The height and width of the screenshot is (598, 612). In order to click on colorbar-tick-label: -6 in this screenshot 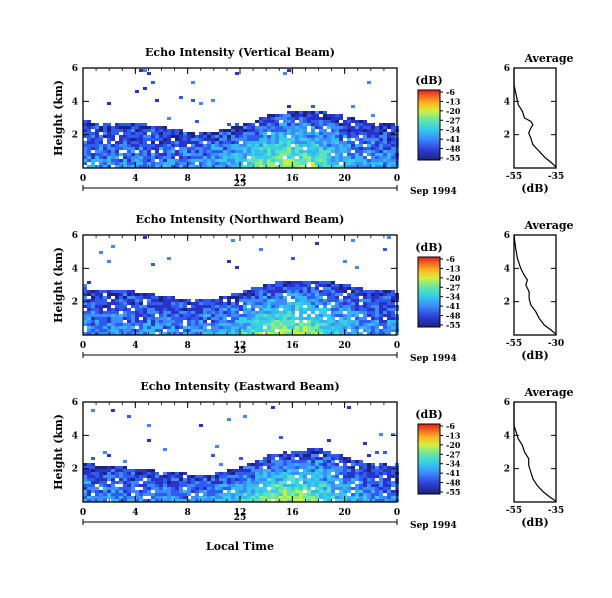, I will do `click(450, 426)`.